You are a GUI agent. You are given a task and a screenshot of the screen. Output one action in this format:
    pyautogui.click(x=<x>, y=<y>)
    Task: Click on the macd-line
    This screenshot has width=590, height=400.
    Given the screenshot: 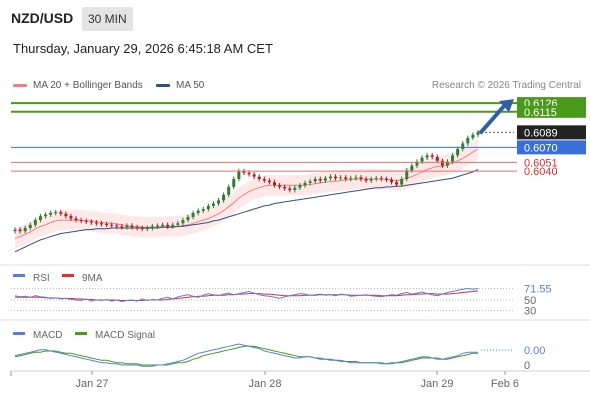 What is the action you would take?
    pyautogui.click(x=246, y=355)
    